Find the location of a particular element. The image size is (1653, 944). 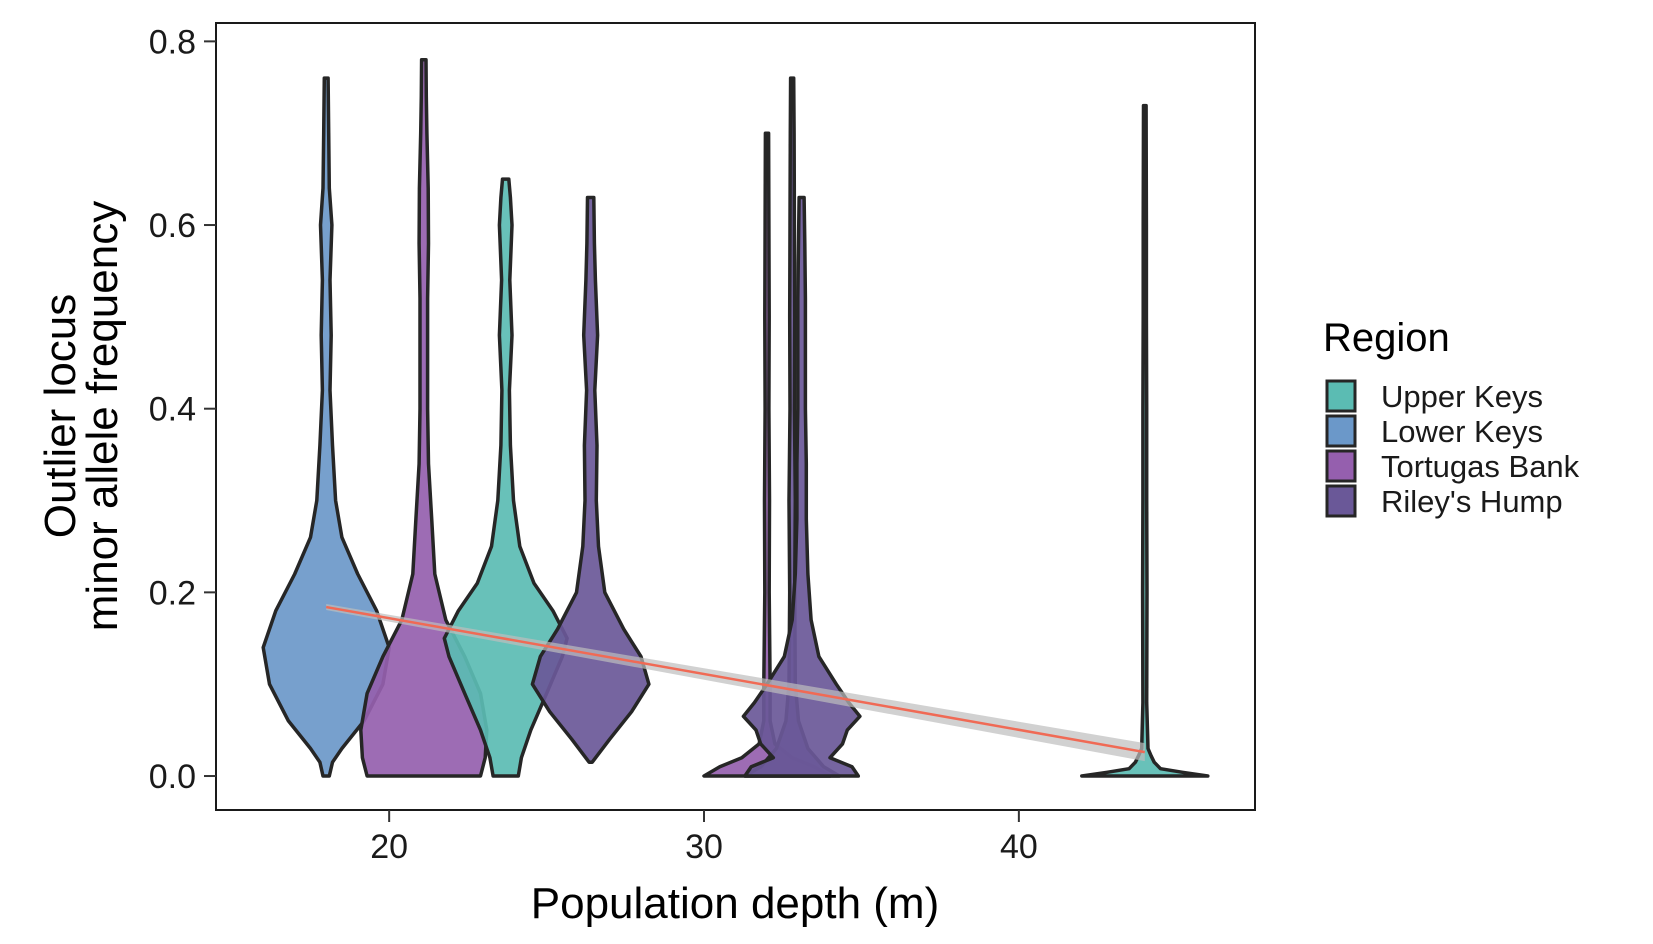

violin-upper-keys-23.7 is located at coordinates (505, 477).